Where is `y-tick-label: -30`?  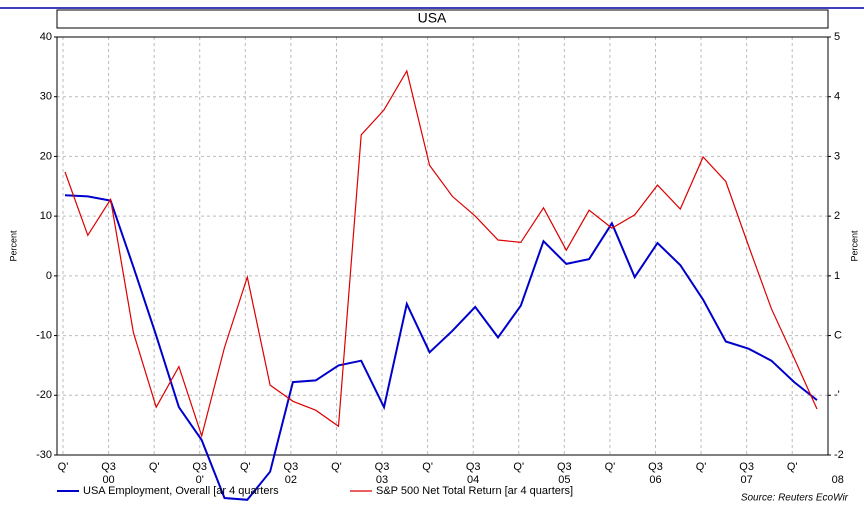
y-tick-label: -30 is located at coordinates (44, 455).